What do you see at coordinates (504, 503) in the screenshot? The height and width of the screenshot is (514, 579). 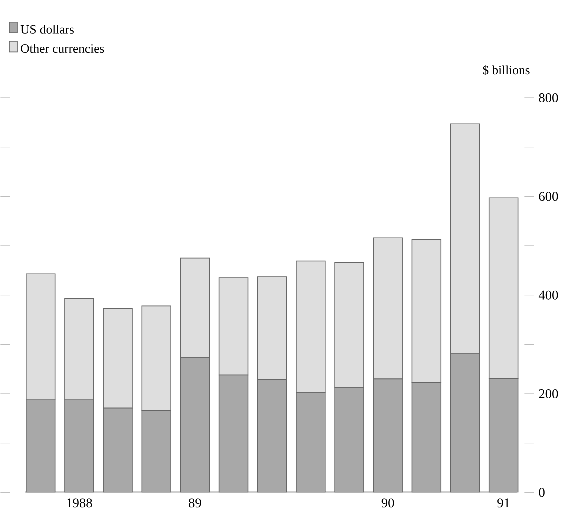 I see `x-tick-label: 91` at bounding box center [504, 503].